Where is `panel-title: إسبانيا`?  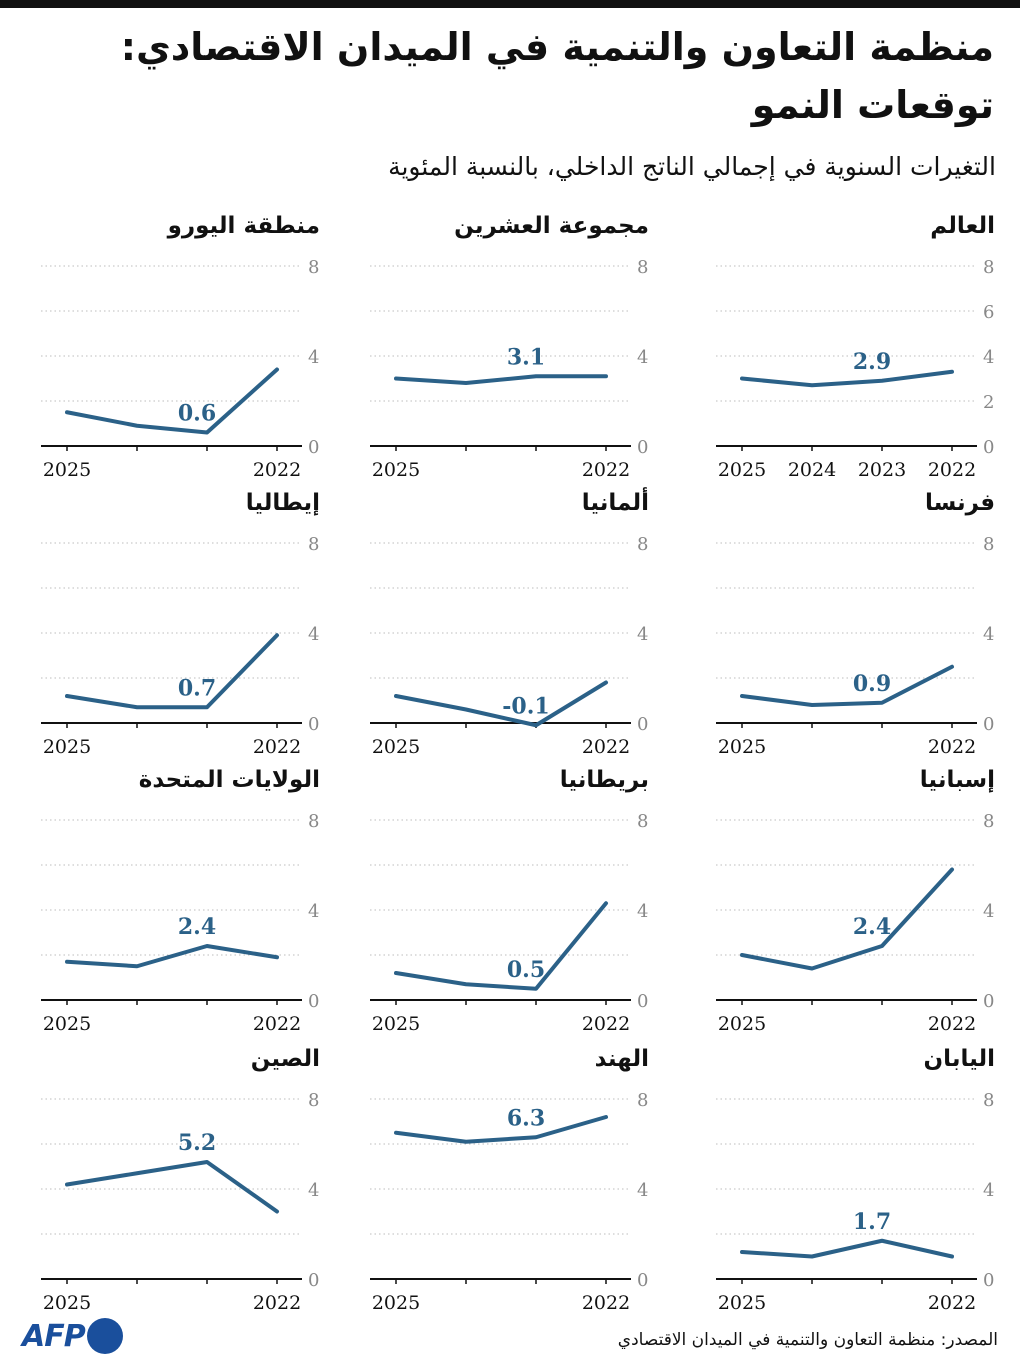 panel-title: إسبانيا is located at coordinates (957, 780).